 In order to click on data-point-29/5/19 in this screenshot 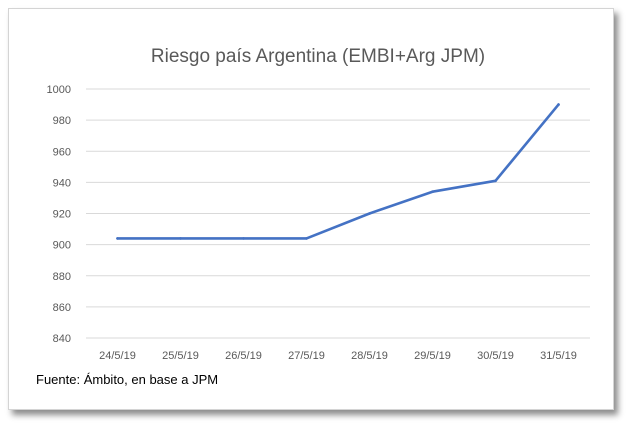, I will do `click(432, 192)`.